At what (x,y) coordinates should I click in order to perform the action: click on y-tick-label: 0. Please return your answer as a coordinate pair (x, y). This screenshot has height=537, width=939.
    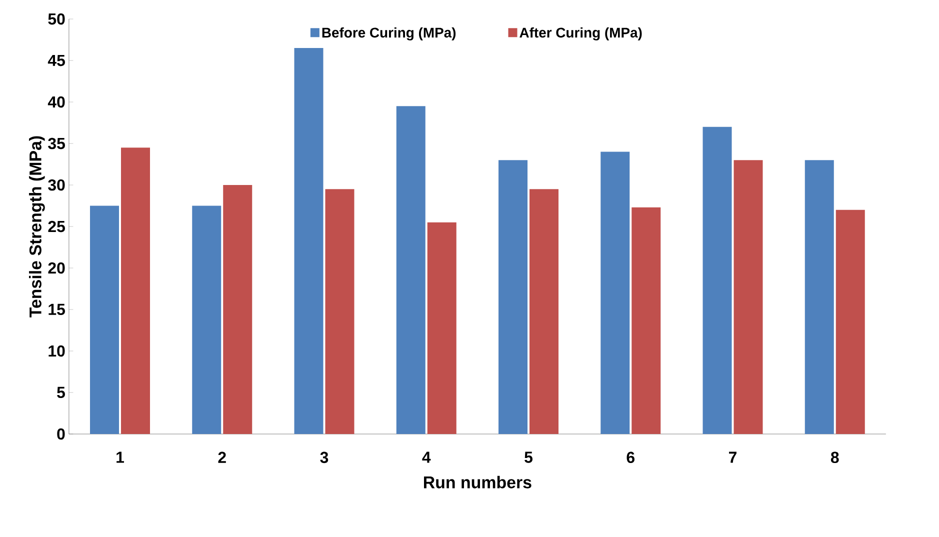
    Looking at the image, I should click on (61, 434).